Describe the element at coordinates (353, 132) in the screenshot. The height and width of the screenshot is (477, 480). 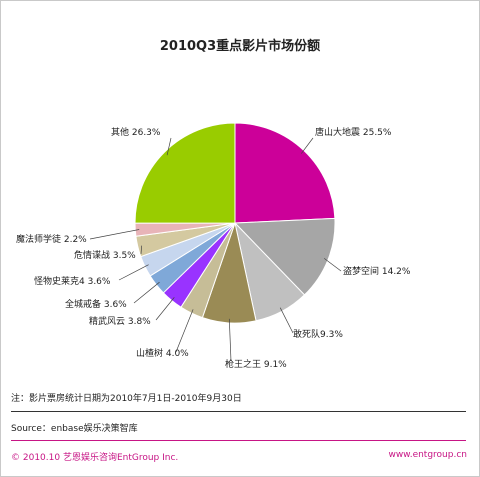
I see `slice-label: 唐山大地震 25.5%` at that location.